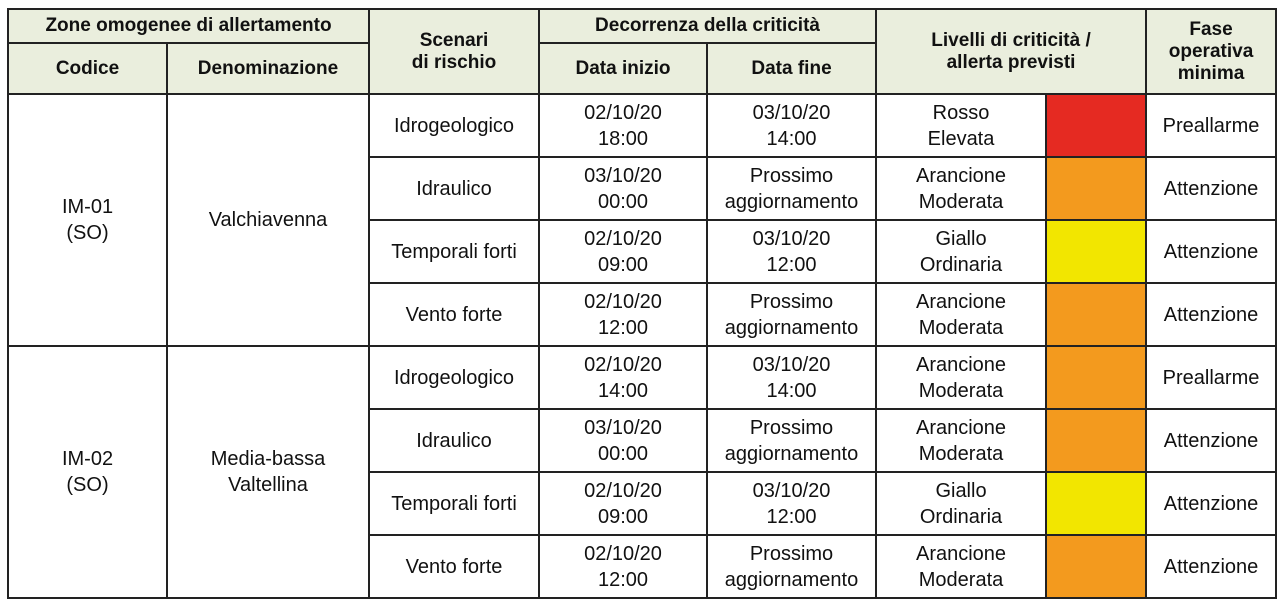 The height and width of the screenshot is (609, 1280). I want to click on zone-name: Media-bassa Valtellina, so click(268, 472).